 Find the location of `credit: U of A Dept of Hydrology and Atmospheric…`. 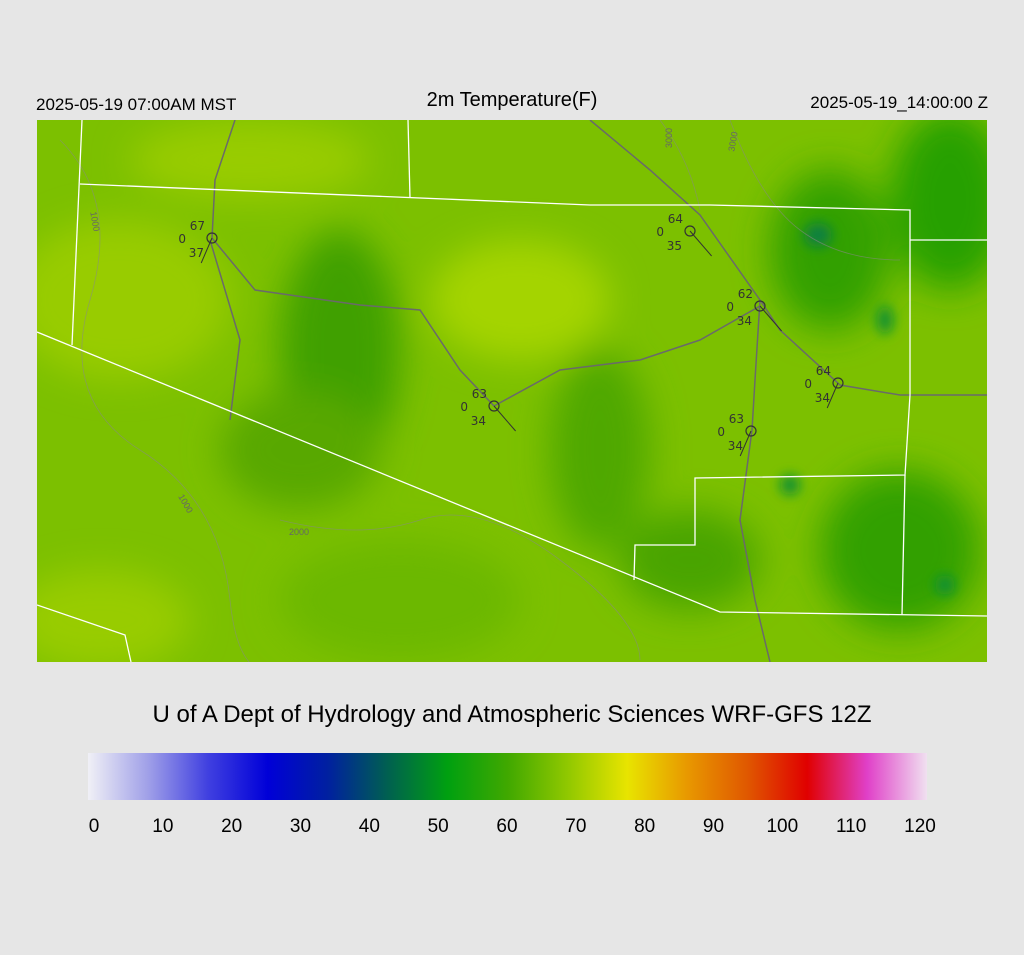

credit: U of A Dept of Hydrology and Atmospheric… is located at coordinates (512, 714).